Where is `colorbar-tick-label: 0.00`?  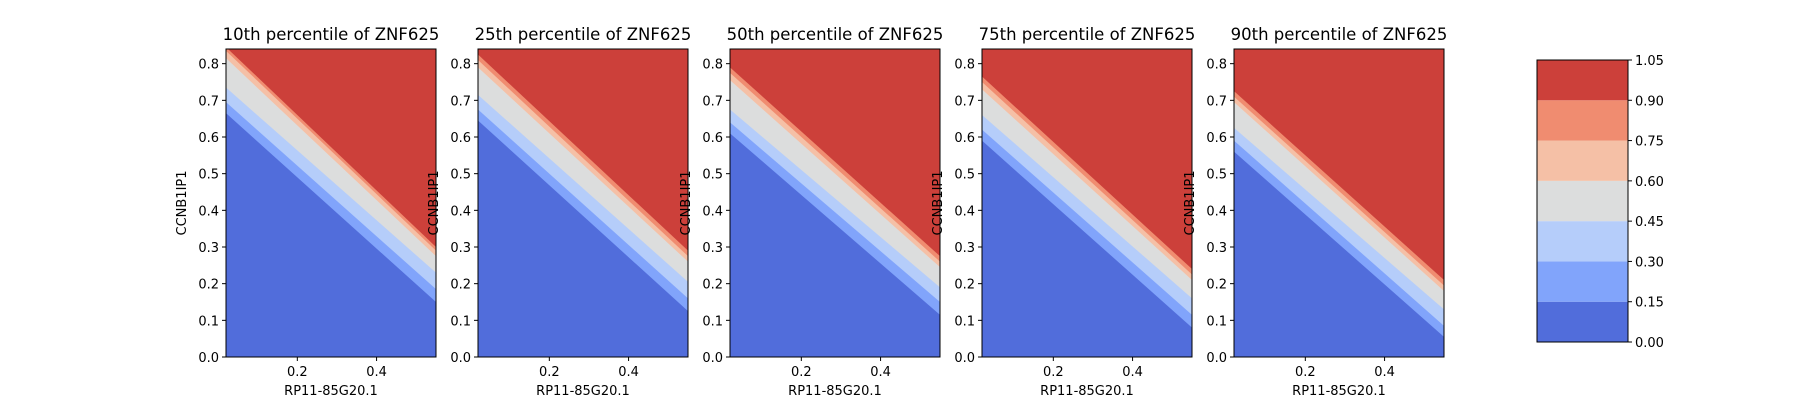
colorbar-tick-label: 0.00 is located at coordinates (1649, 343).